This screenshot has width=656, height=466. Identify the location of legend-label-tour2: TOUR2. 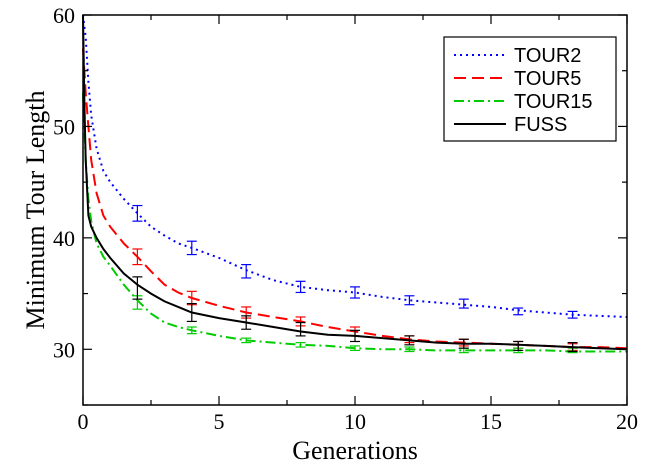
(547, 56).